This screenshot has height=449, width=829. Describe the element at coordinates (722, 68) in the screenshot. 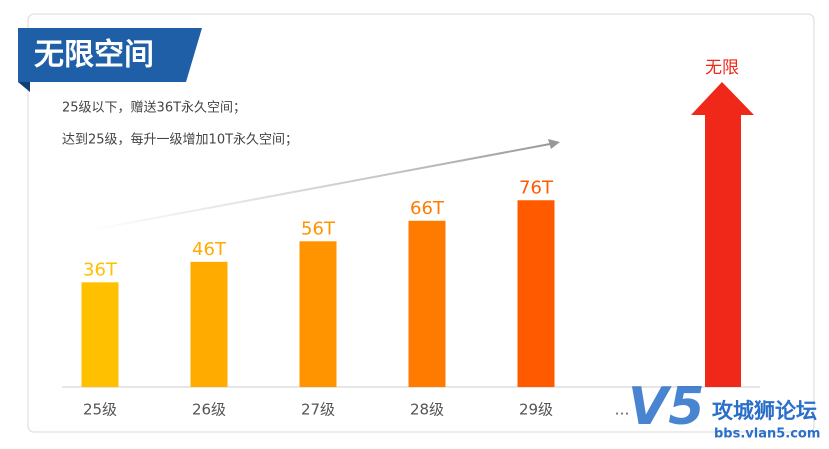

I see `unlimited-label: 无限` at that location.